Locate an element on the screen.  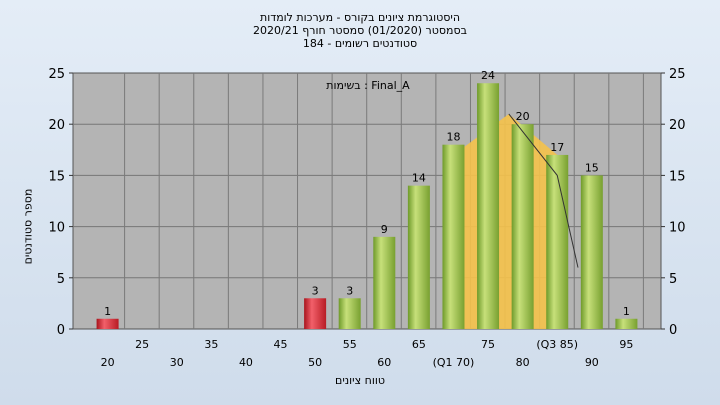
x-tick-label: 80 is located at coordinates (523, 362).